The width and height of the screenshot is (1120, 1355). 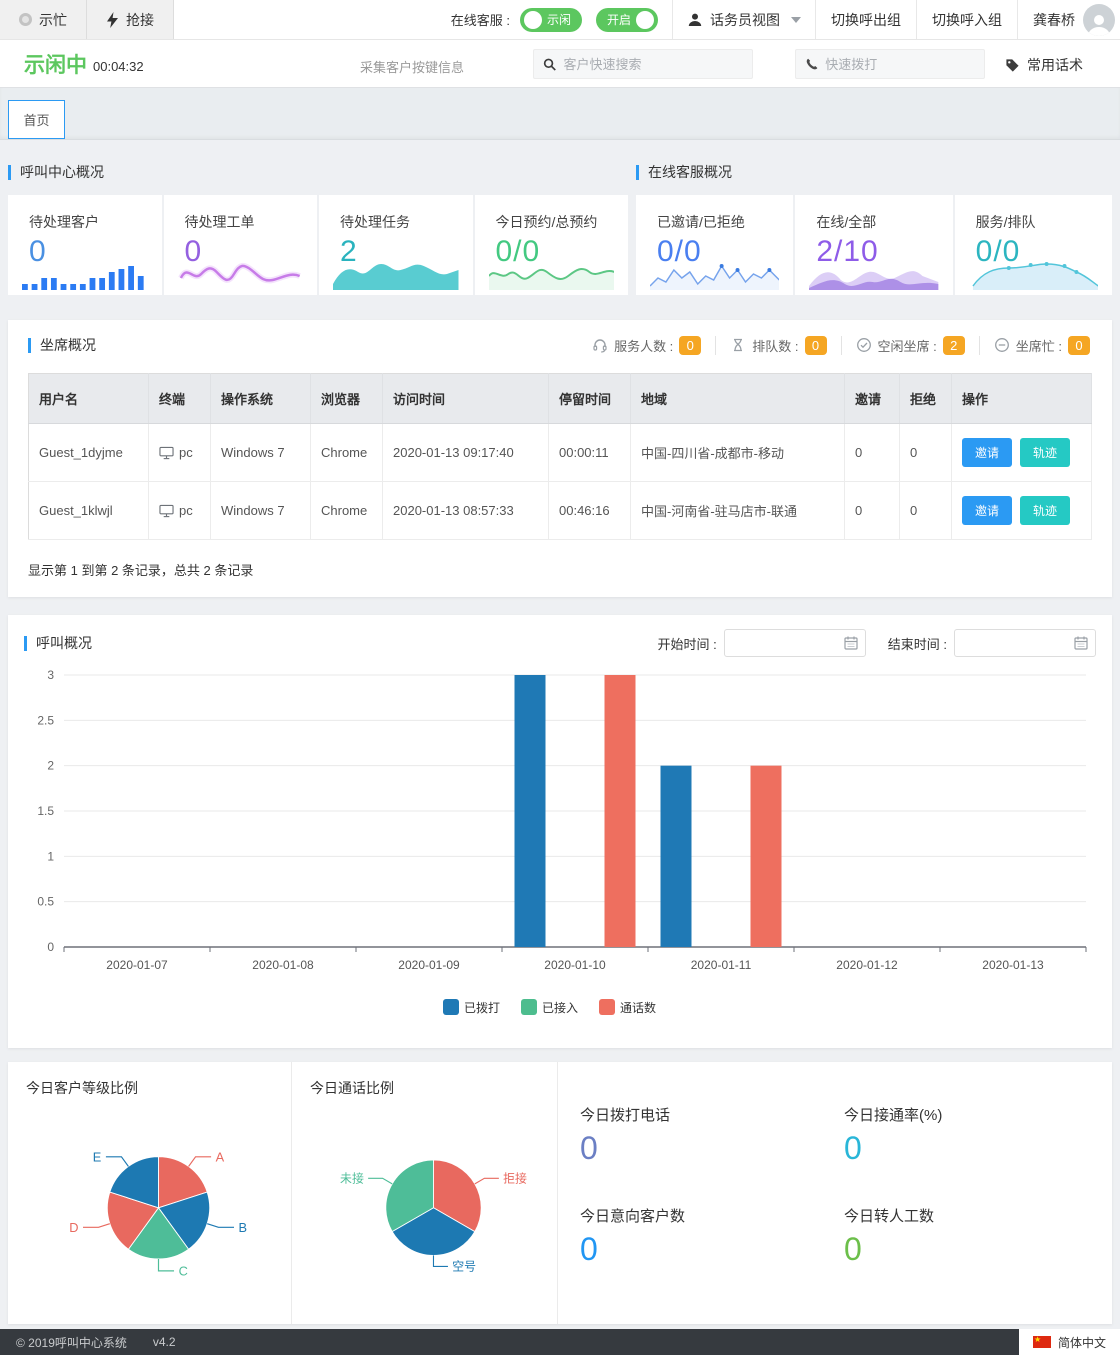 I want to click on show-busy-label: 示忙, so click(x=53, y=19).